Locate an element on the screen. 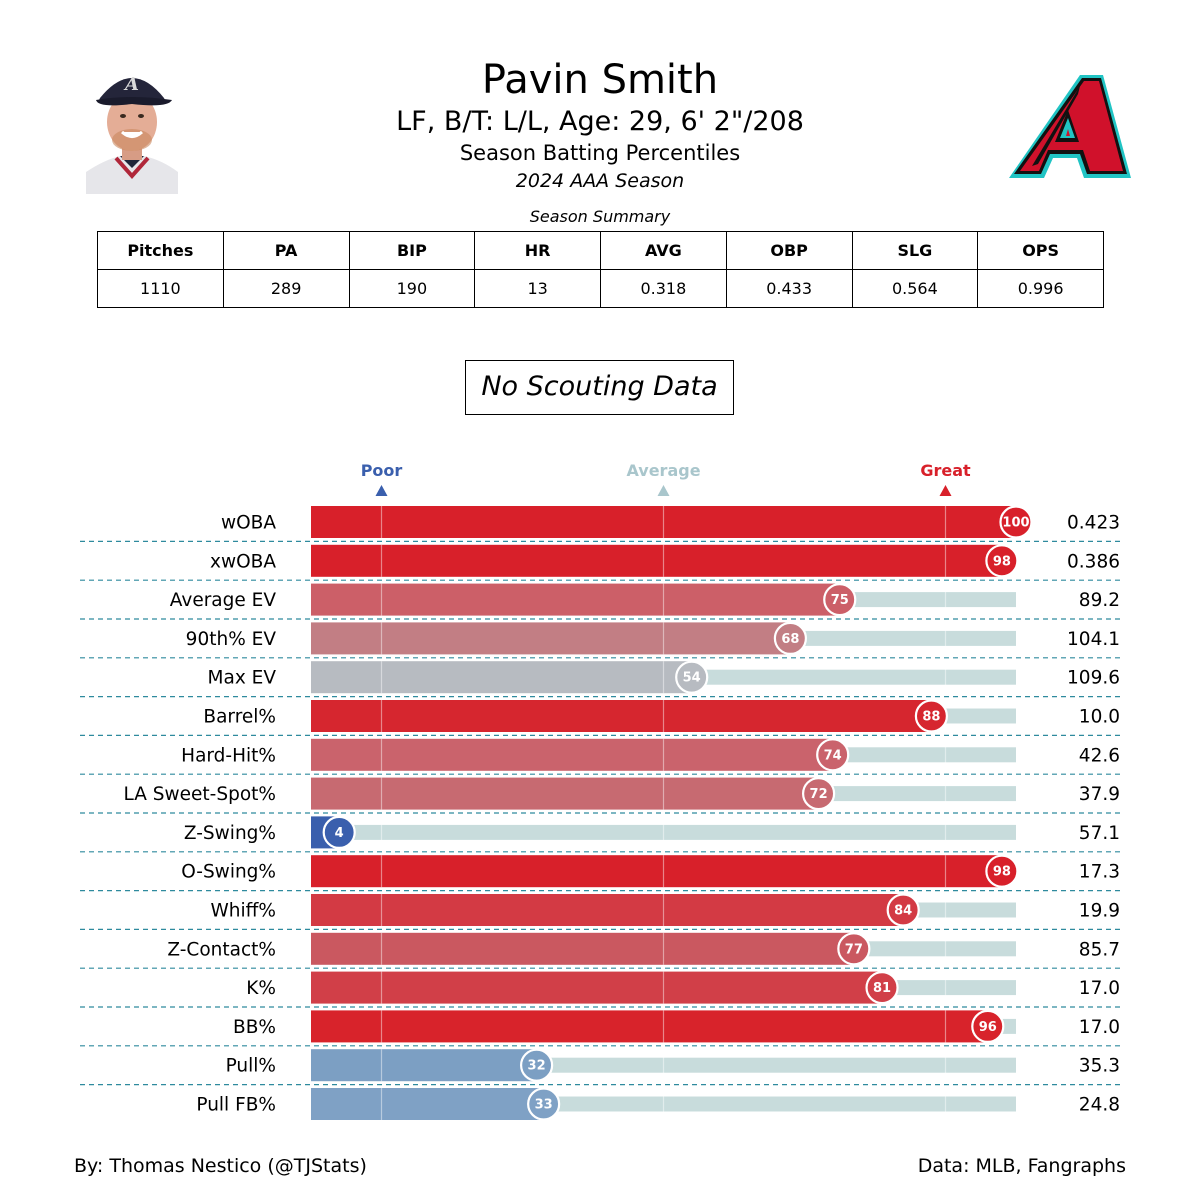  player-headshot: A is located at coordinates (132, 129).